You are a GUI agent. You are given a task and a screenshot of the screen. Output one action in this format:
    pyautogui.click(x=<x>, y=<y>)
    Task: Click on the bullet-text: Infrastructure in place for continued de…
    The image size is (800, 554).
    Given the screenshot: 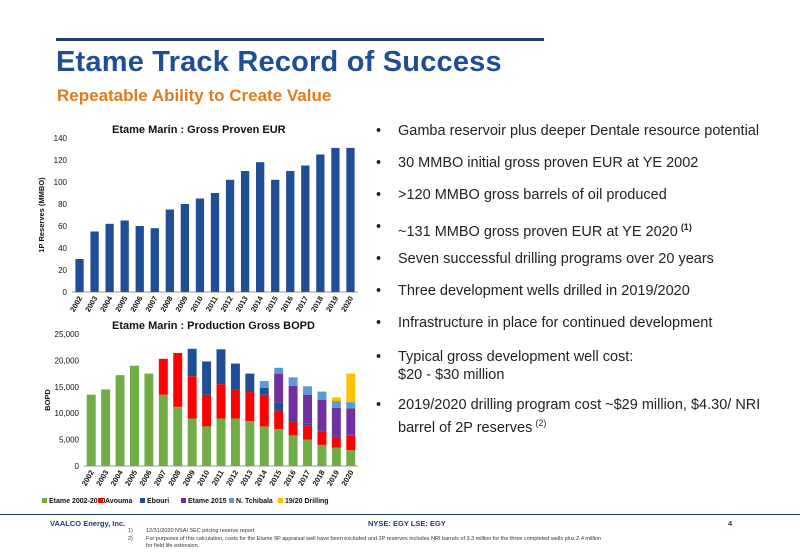 What is the action you would take?
    pyautogui.click(x=555, y=323)
    